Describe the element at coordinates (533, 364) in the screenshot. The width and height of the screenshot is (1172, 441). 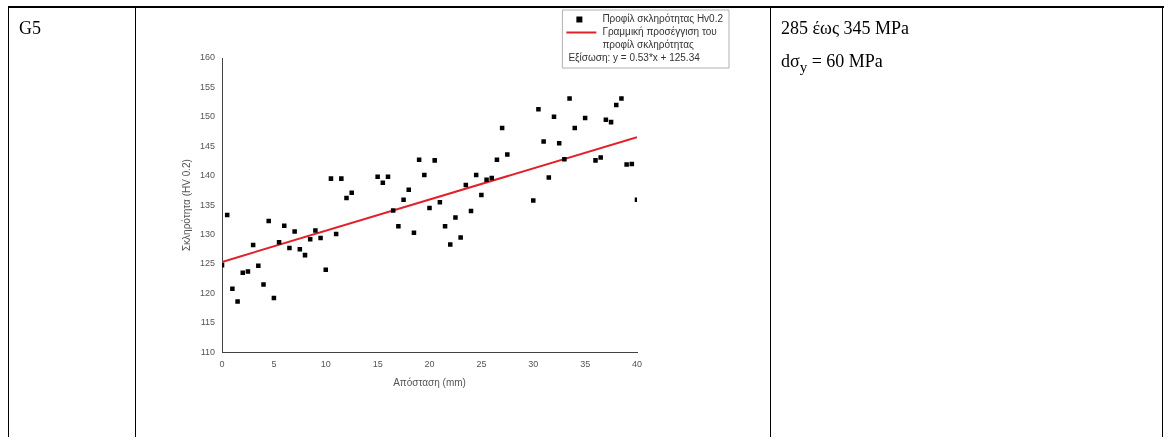
I see `x-tick-label: 30` at that location.